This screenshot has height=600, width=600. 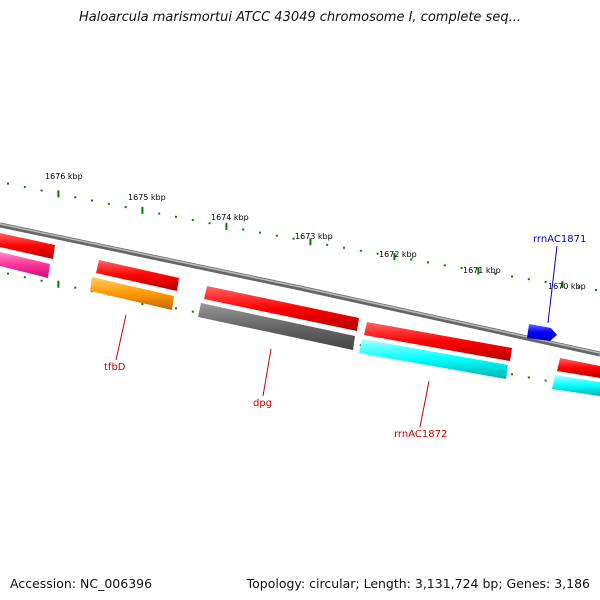 What do you see at coordinates (230, 217) in the screenshot?
I see `ruler-label-1674: 1674 kbp` at bounding box center [230, 217].